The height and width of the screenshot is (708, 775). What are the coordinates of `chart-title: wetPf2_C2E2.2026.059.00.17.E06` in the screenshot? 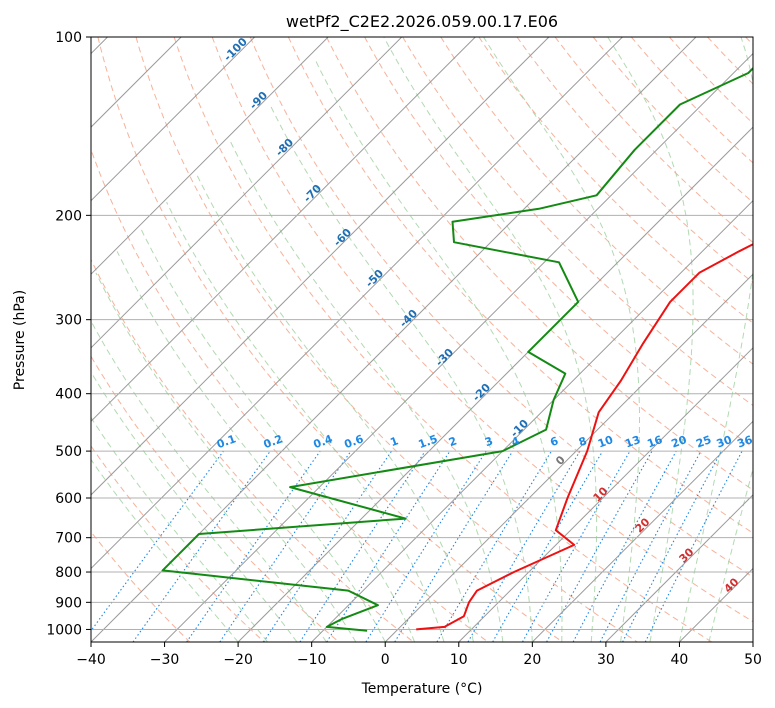 It's located at (422, 22).